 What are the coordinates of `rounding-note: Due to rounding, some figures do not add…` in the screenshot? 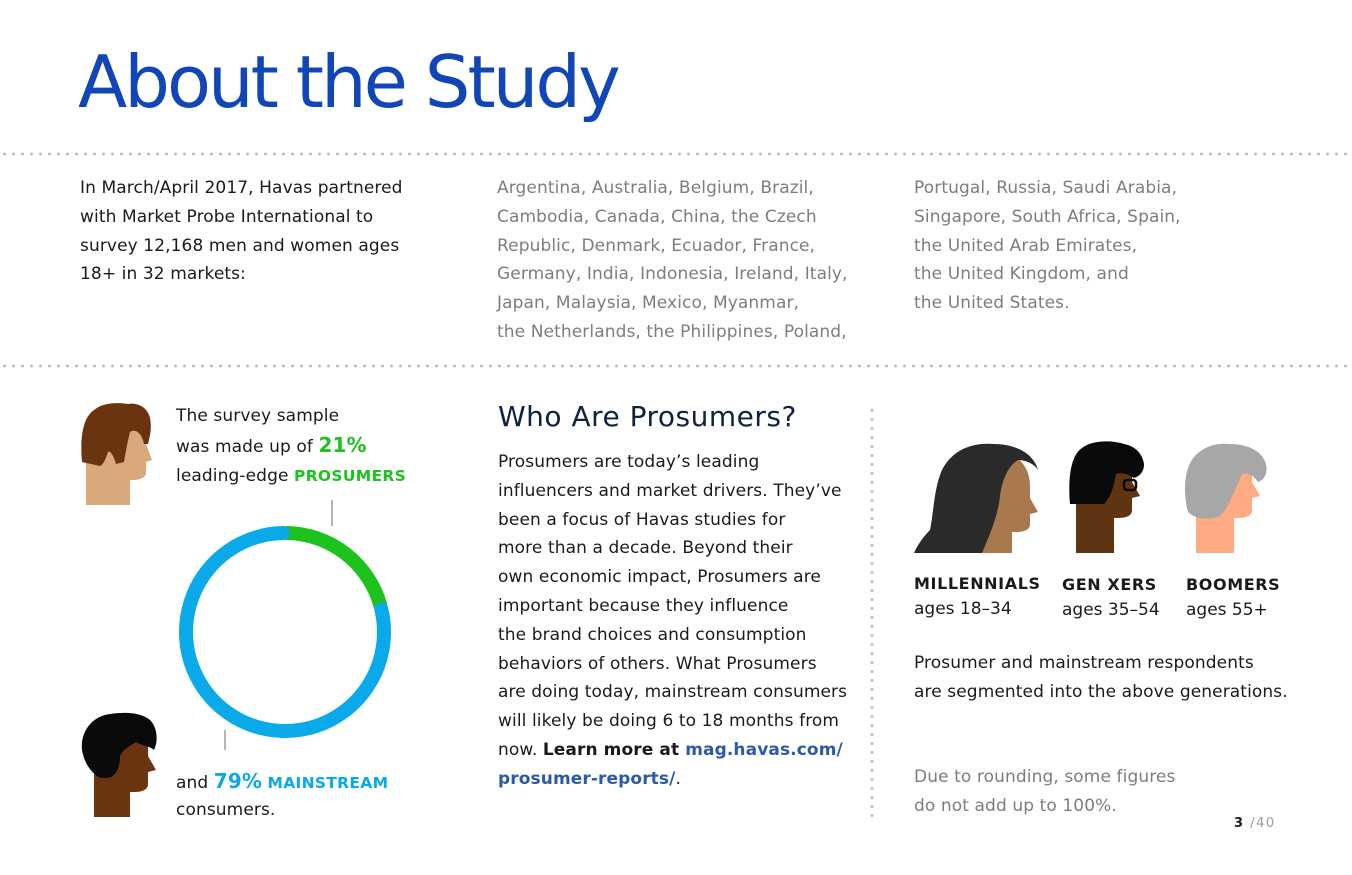 It's located at (1094, 792).